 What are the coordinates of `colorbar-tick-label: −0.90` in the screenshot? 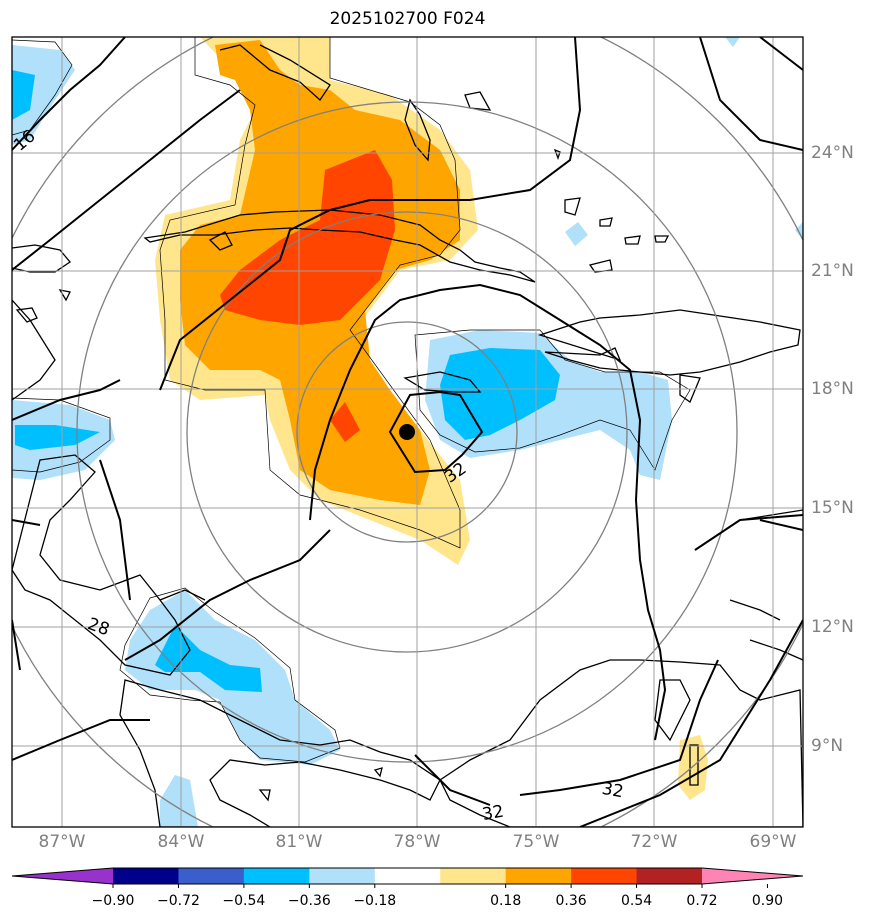 It's located at (113, 901).